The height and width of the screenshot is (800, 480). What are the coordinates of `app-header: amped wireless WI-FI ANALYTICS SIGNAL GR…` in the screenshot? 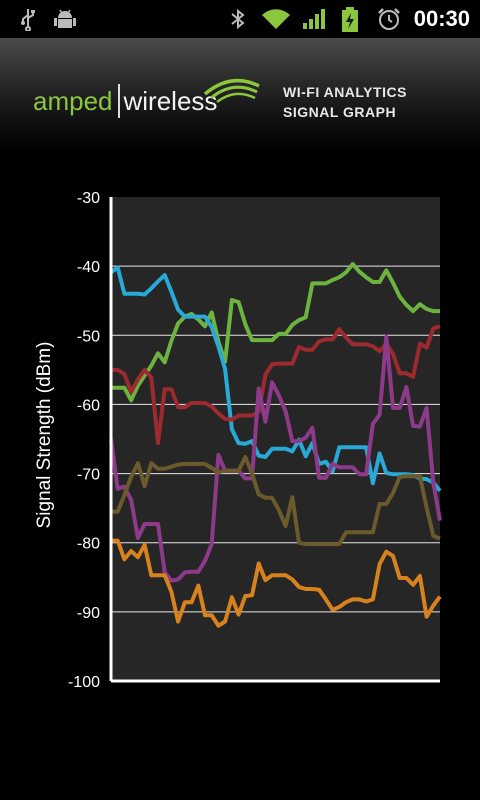 It's located at (240, 94).